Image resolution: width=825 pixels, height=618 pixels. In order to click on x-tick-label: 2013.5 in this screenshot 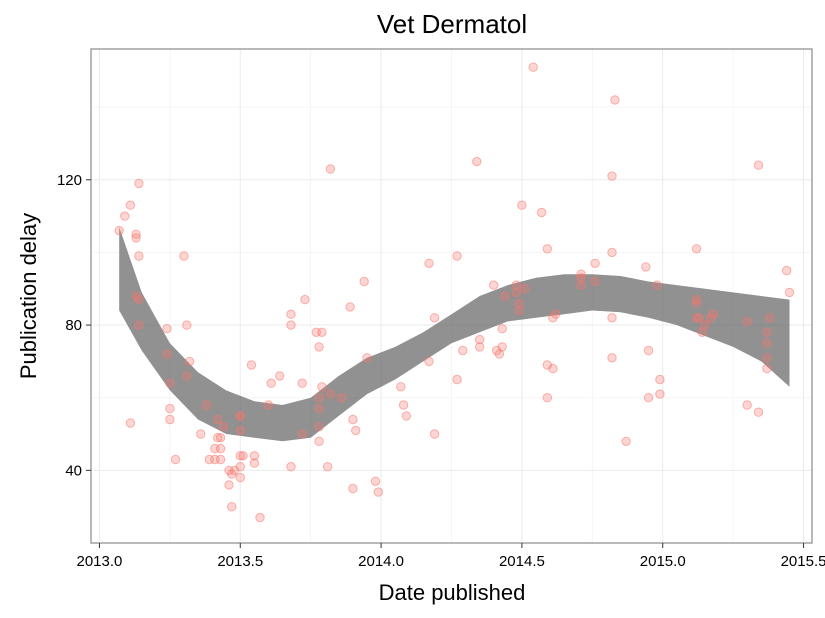, I will do `click(240, 561)`.